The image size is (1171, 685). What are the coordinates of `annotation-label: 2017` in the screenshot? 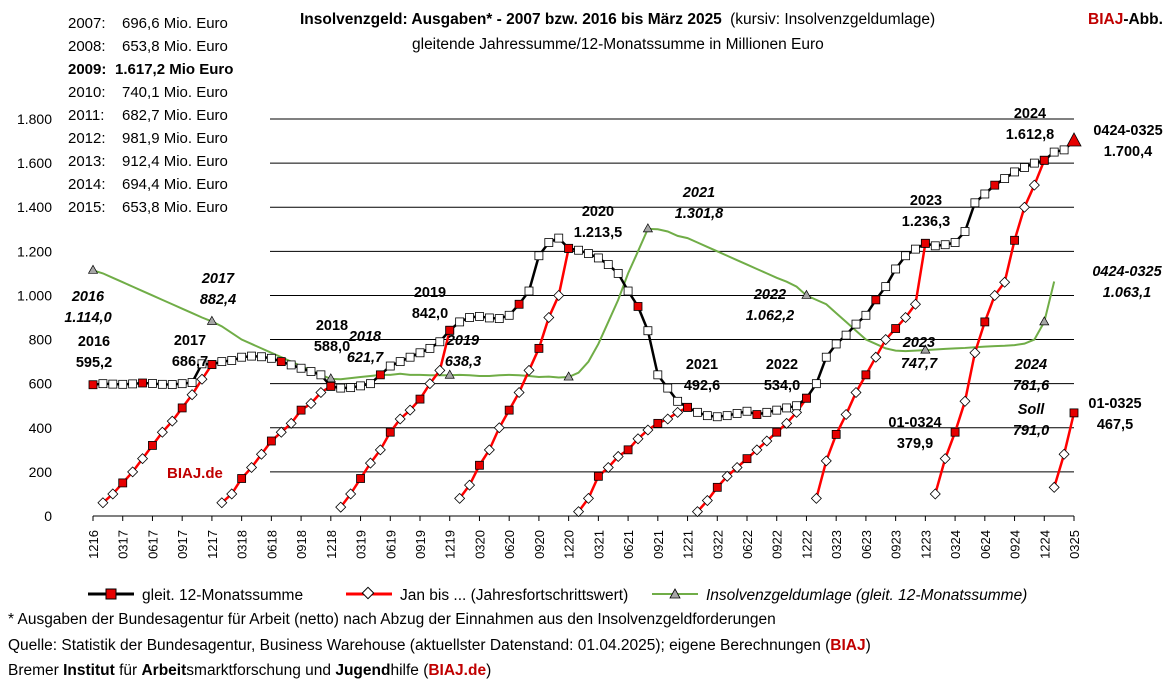 It's located at (218, 279).